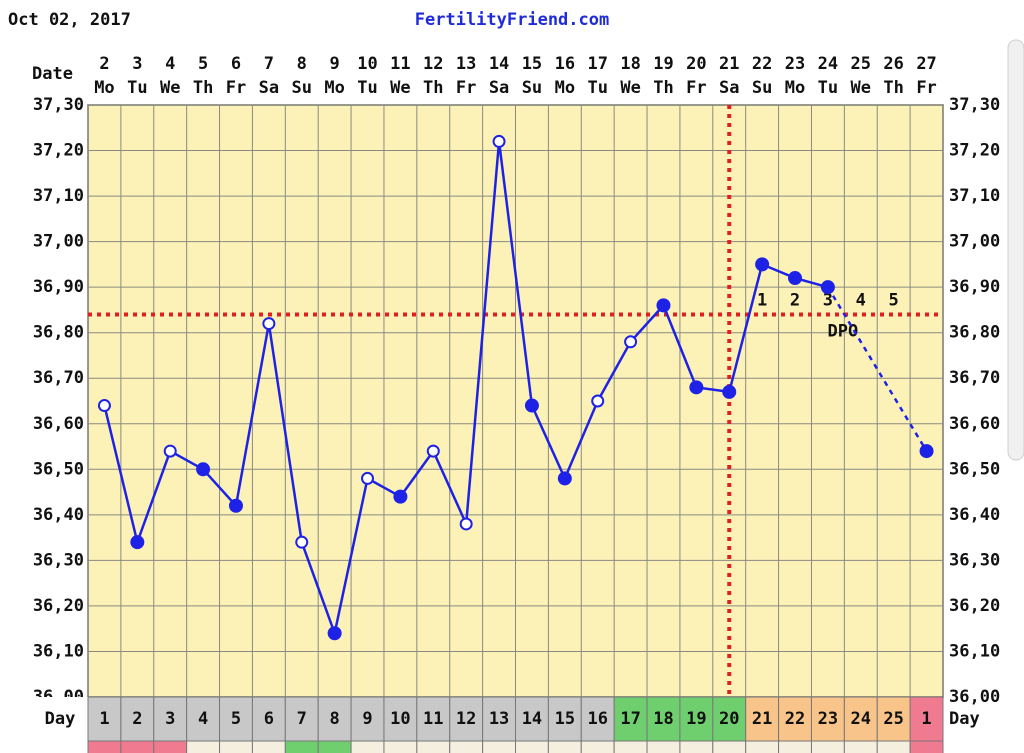 The image size is (1024, 753). What do you see at coordinates (137, 719) in the screenshot?
I see `cycle_row-value: 2` at bounding box center [137, 719].